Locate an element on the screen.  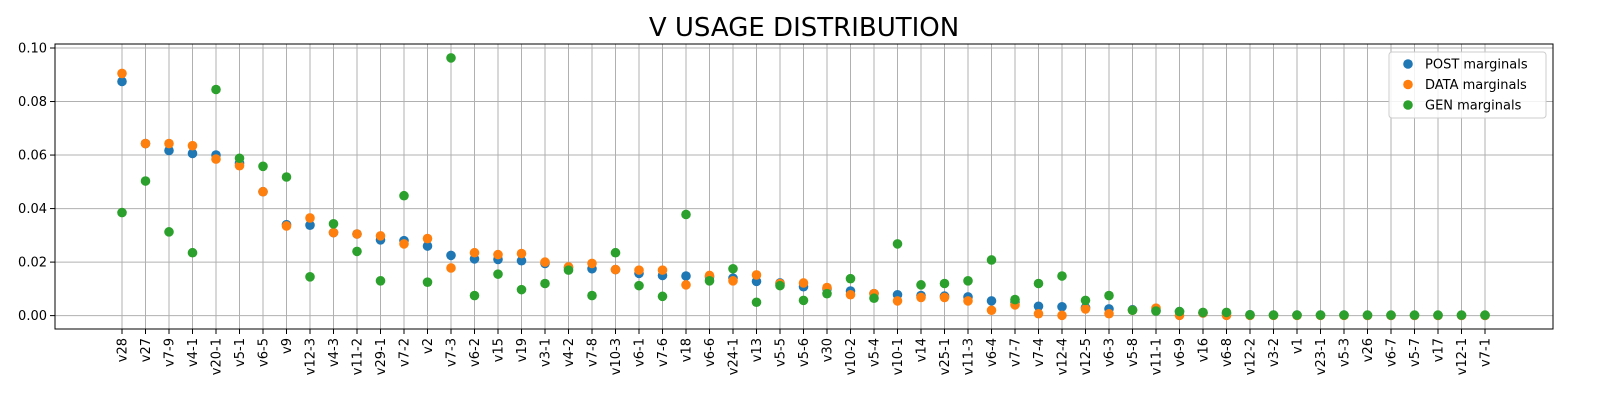
x-tick-label: v5-6 is located at coordinates (804, 352).